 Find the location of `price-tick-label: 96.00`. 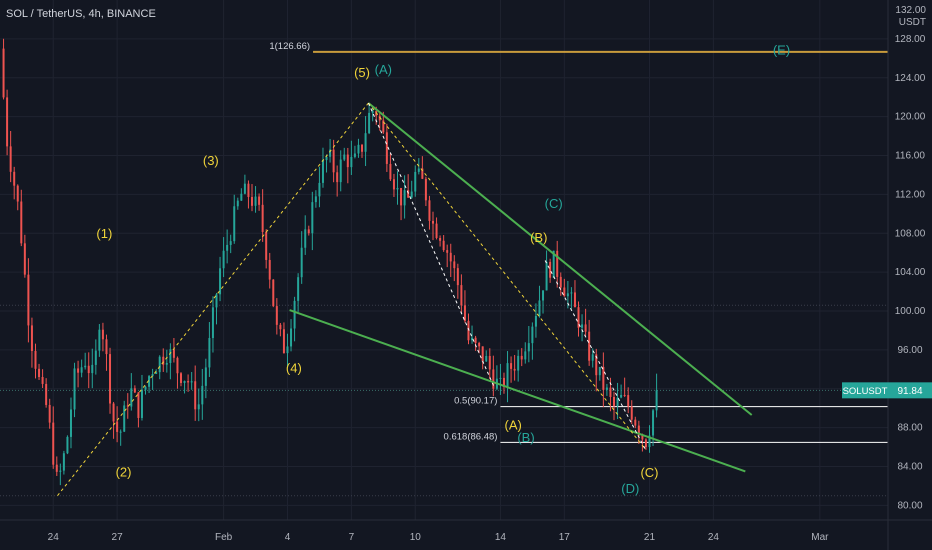

price-tick-label: 96.00 is located at coordinates (909, 350).